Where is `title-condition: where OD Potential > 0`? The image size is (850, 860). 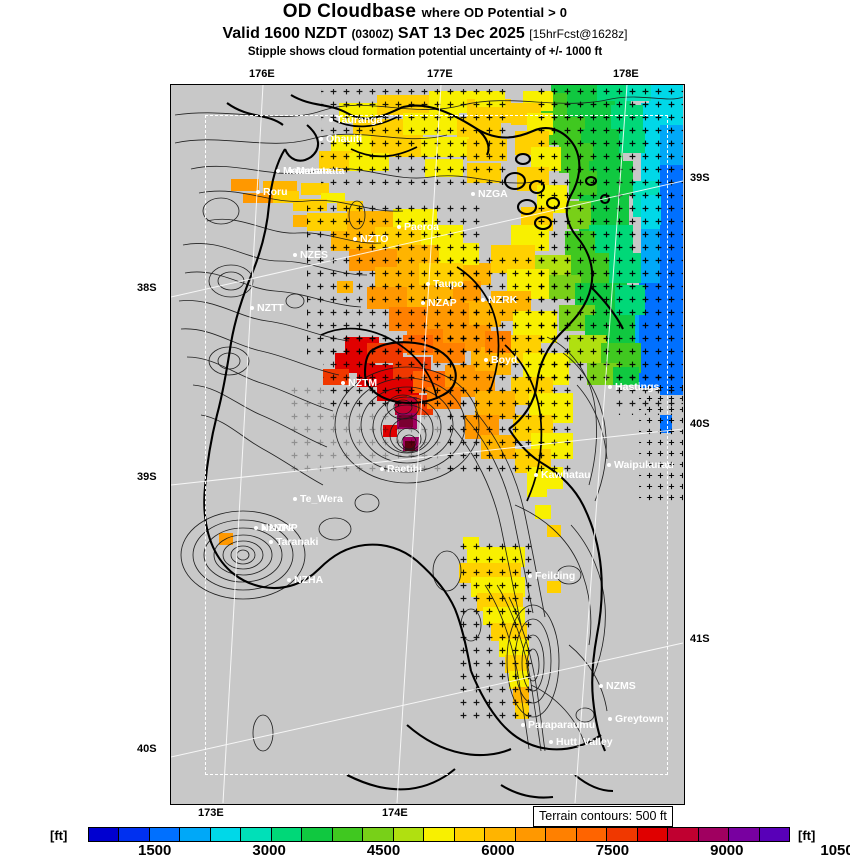 title-condition: where OD Potential > 0 is located at coordinates (494, 12).